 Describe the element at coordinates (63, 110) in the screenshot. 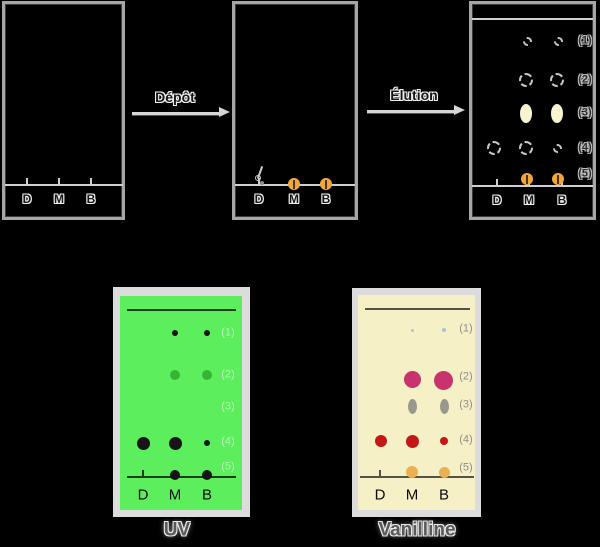

I see `tlc-plate-before-deposit` at that location.